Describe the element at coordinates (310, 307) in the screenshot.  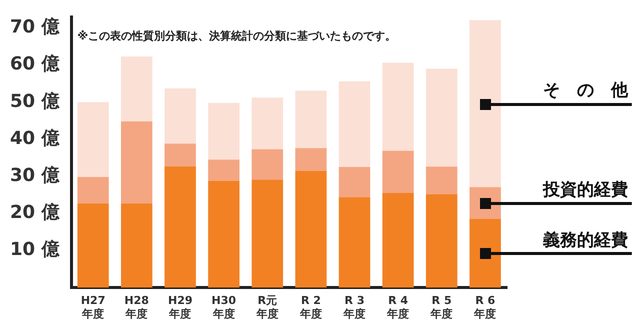
I see `x-tick-label: R 2年度` at that location.